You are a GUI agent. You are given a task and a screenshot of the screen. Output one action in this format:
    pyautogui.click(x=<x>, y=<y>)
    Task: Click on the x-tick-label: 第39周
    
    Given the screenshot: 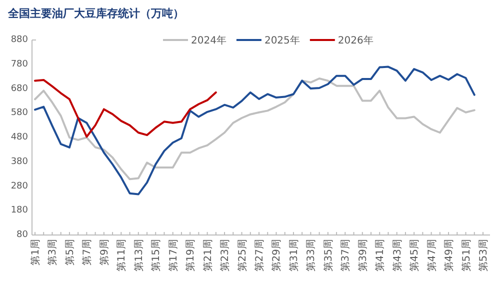 What is the action you would take?
    pyautogui.click(x=362, y=255)
    